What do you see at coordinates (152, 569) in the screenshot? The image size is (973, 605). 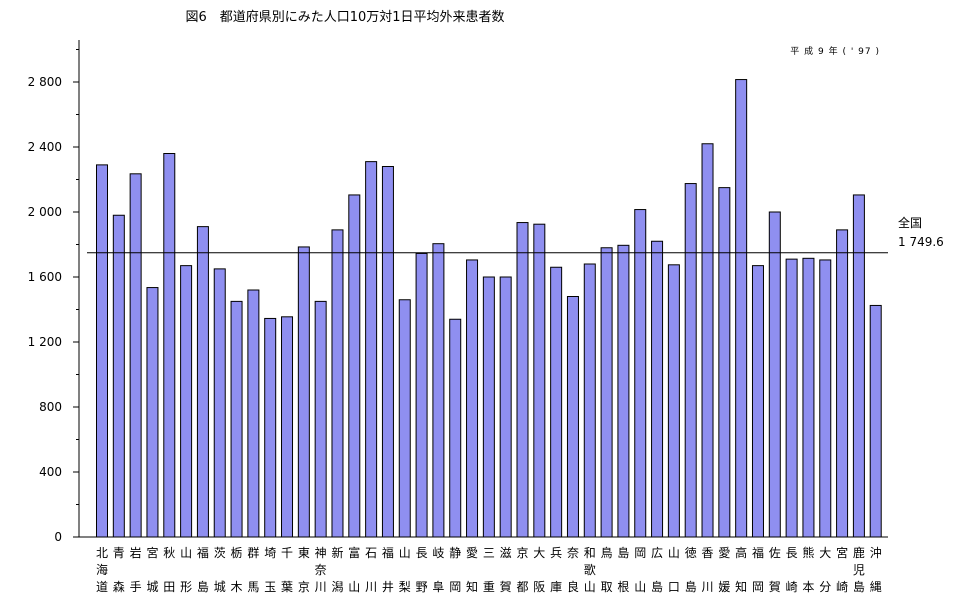 I see `category-label: 宮城` at bounding box center [152, 569].